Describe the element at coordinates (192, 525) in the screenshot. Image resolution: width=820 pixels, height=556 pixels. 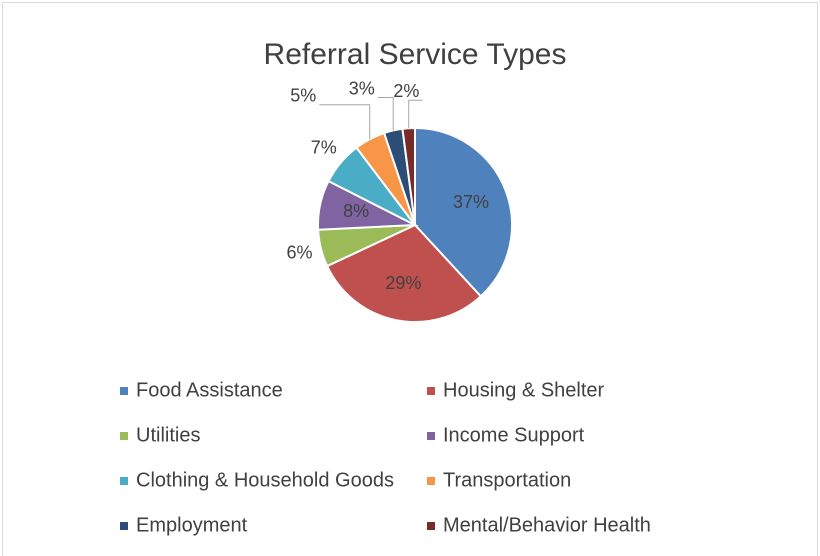
I see `legend-label: Employment` at that location.